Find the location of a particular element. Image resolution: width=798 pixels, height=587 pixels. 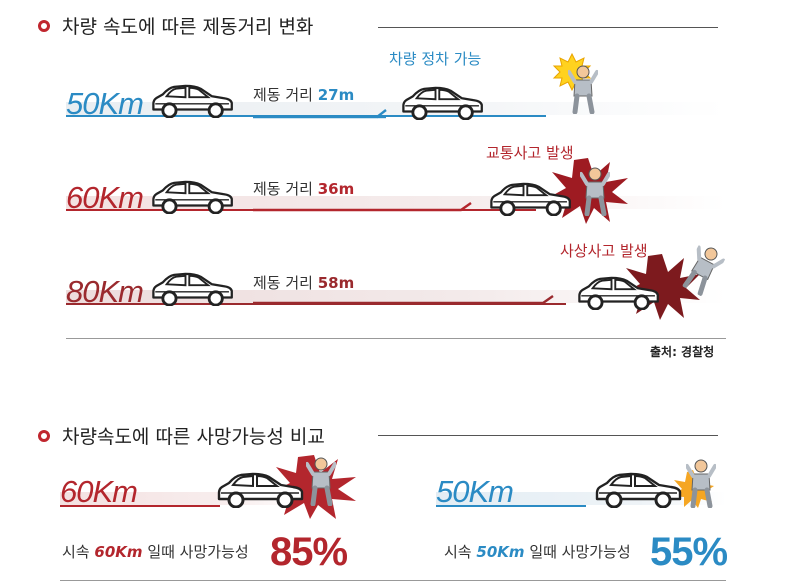

section2-title-text: 차량속도에 따른 사망가능성 비교 is located at coordinates (193, 437).